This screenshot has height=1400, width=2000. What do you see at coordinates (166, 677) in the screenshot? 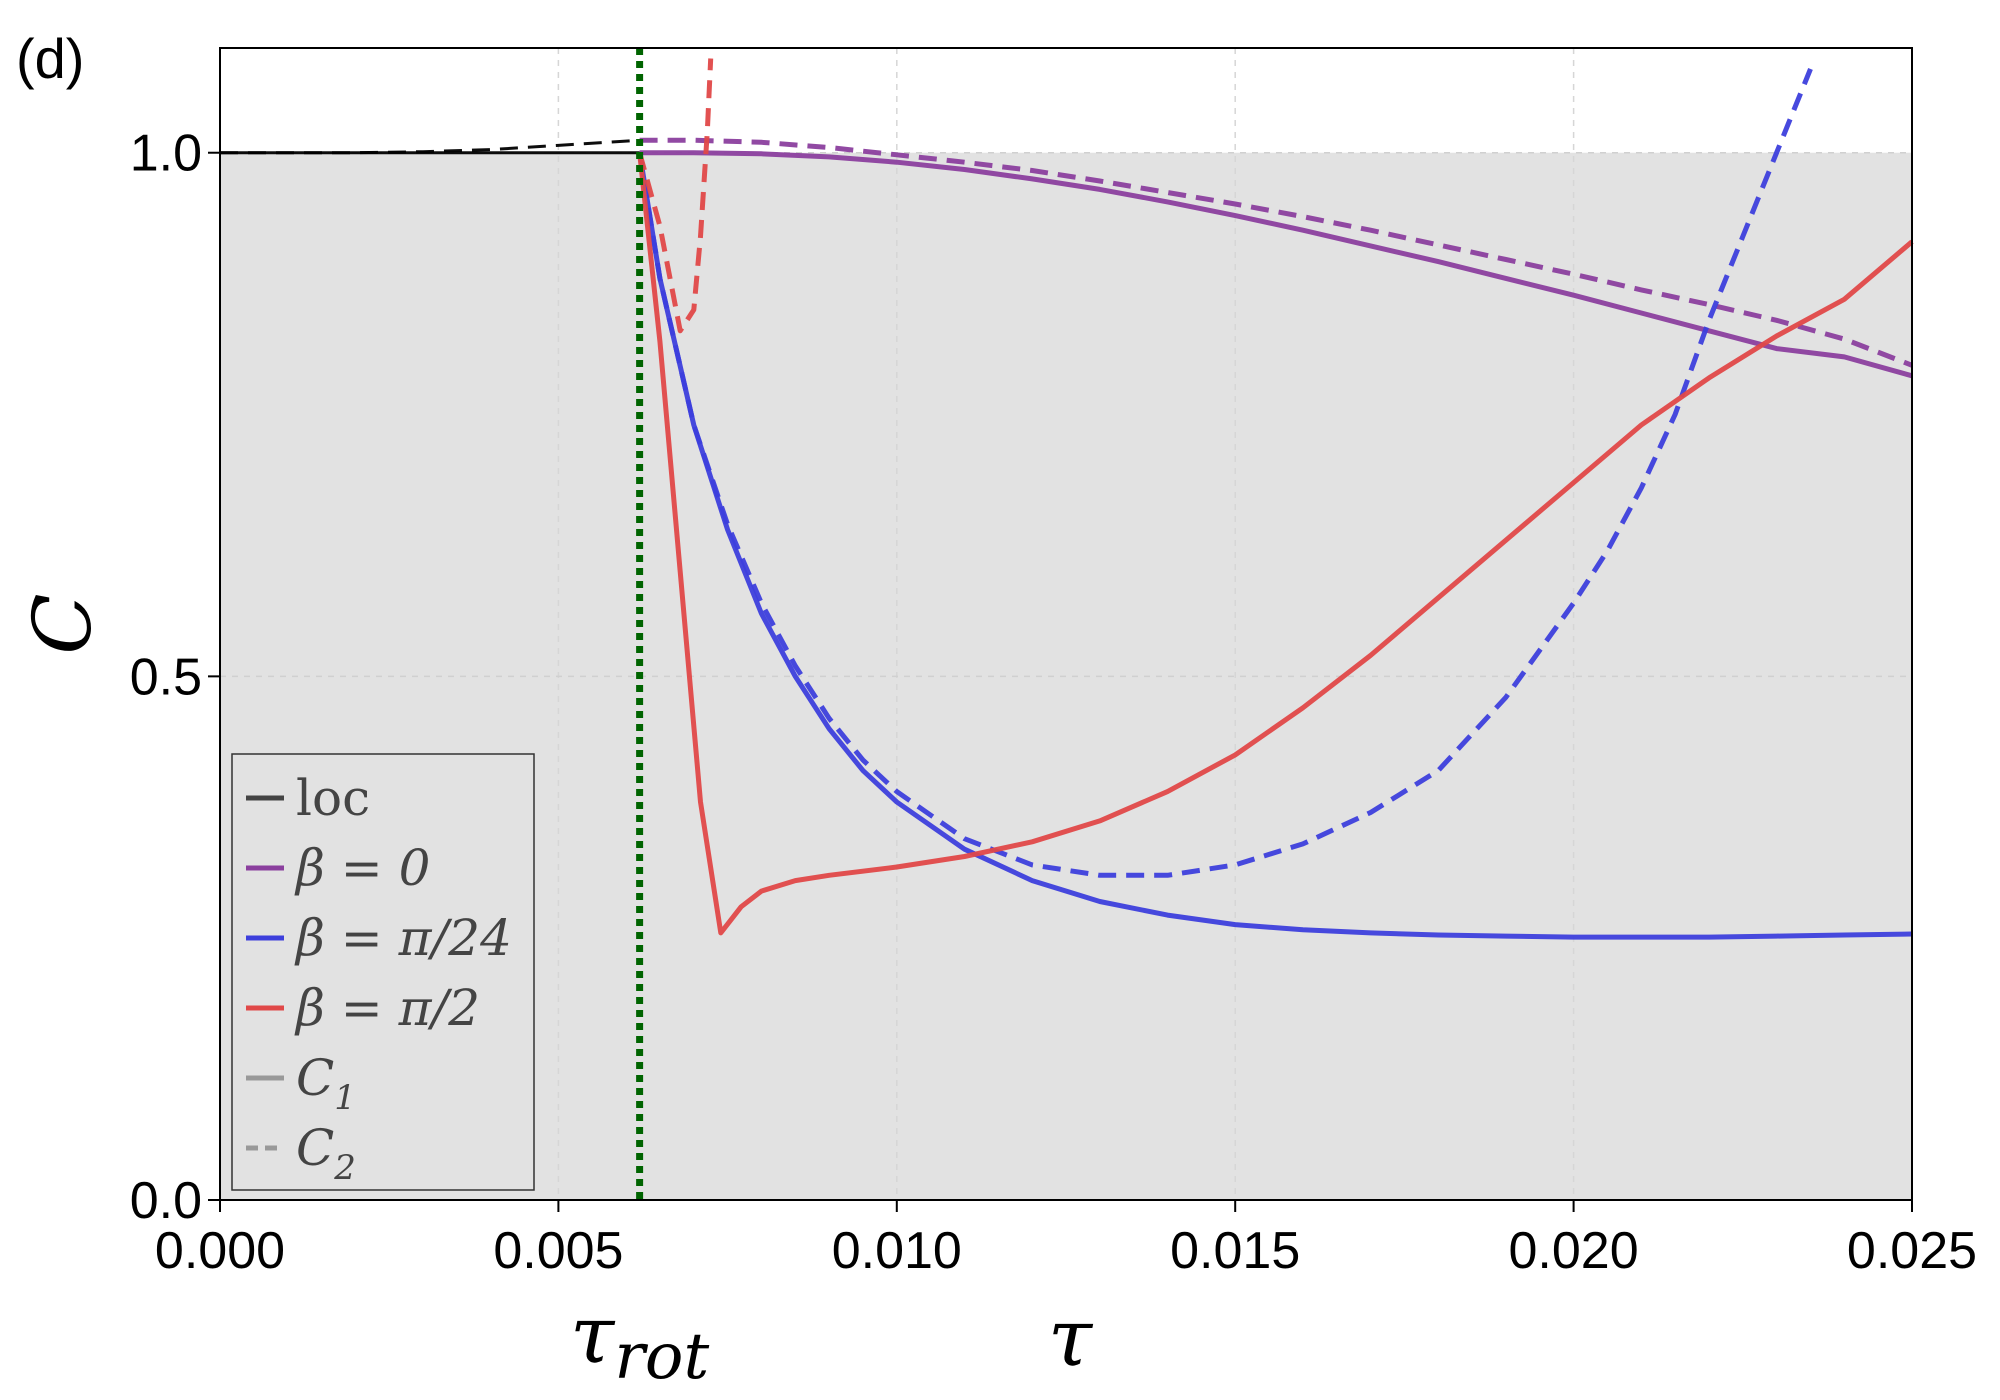
I see `y-tick-label: 0.5` at bounding box center [166, 677].